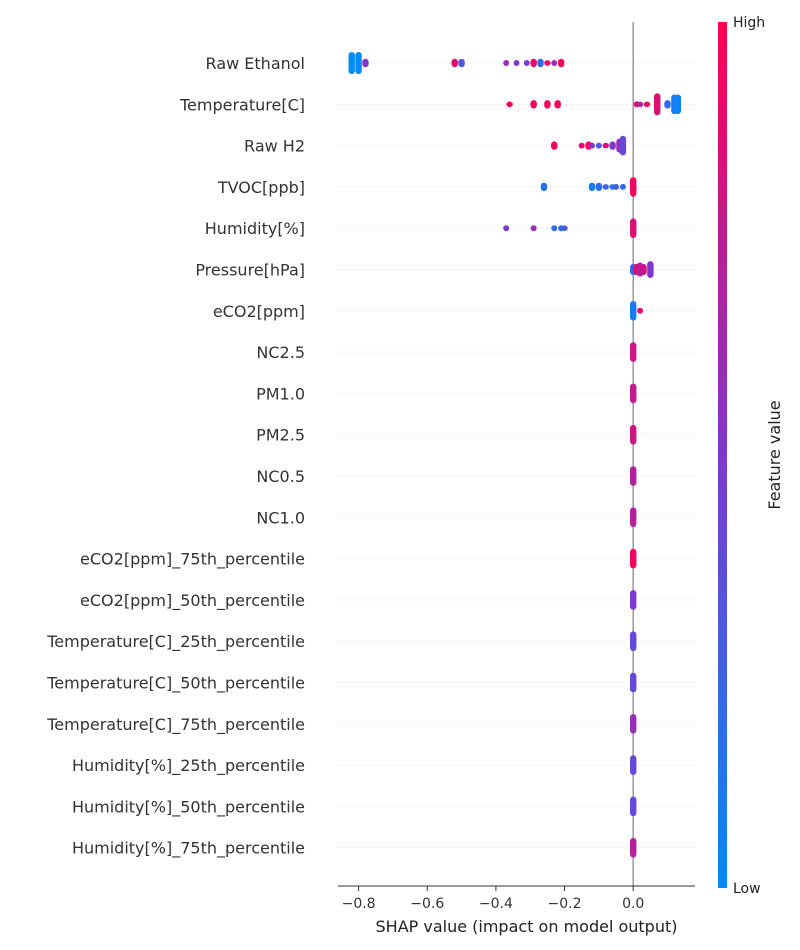 This screenshot has height=950, width=800. Describe the element at coordinates (722, 455) in the screenshot. I see `colorbar` at that location.